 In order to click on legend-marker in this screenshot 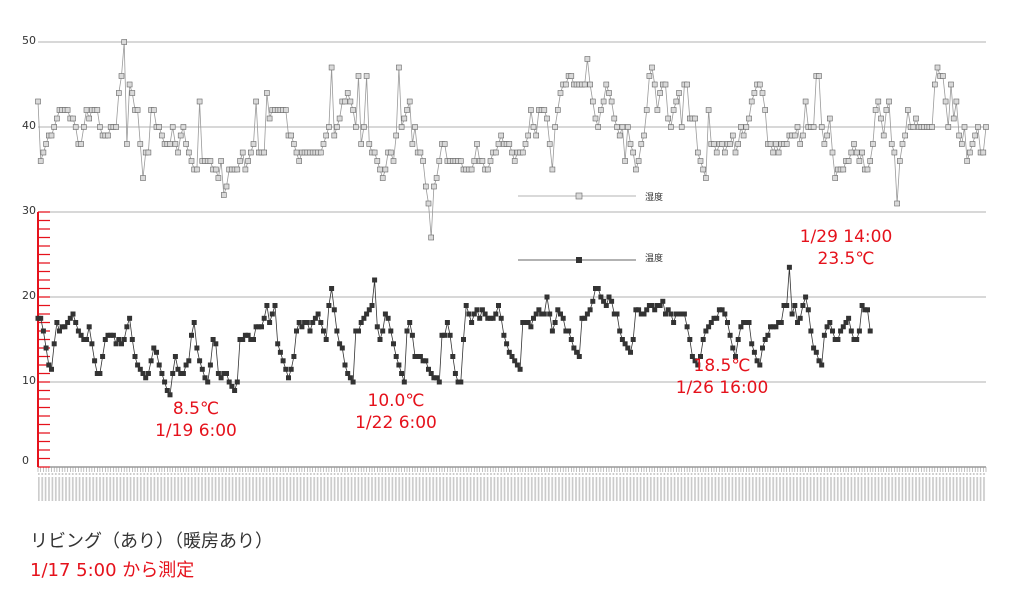, I will do `click(579, 260)`.